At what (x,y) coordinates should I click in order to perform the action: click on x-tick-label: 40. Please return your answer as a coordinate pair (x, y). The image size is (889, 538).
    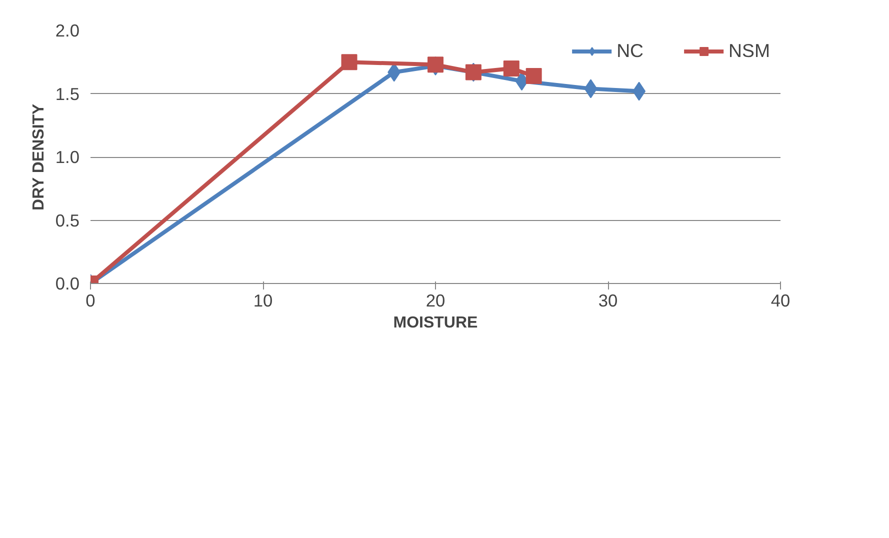
    Looking at the image, I should click on (780, 300).